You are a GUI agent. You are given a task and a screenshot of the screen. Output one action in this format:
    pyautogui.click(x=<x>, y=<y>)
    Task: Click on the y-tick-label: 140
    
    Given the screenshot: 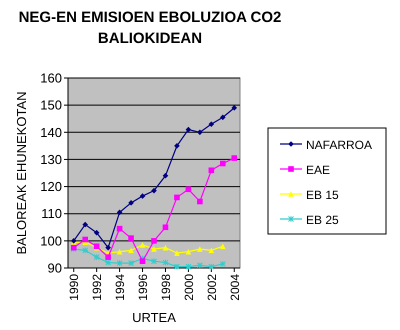 What is the action you would take?
    pyautogui.click(x=51, y=132)
    